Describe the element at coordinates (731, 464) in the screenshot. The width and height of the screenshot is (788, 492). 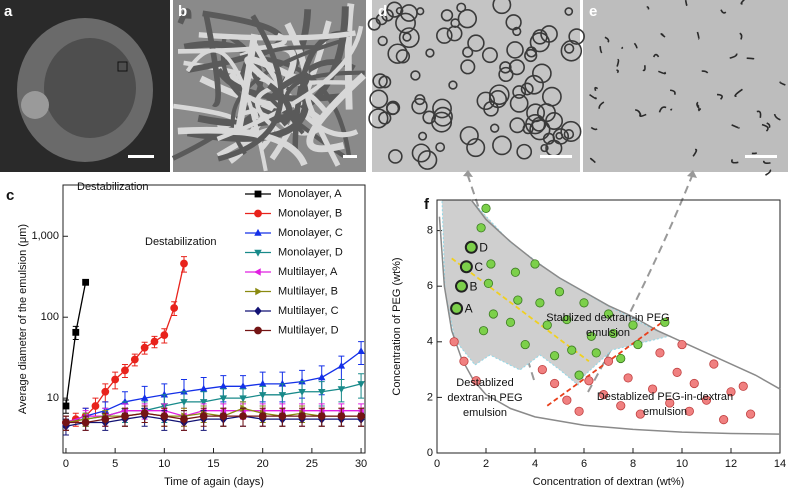
I see `x-tick-label: 12` at that location.